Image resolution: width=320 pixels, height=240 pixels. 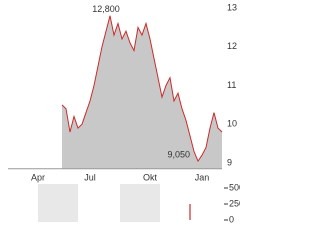 What do you see at coordinates (234, 203) in the screenshot?
I see `y-tick-label: 250` at bounding box center [234, 203].